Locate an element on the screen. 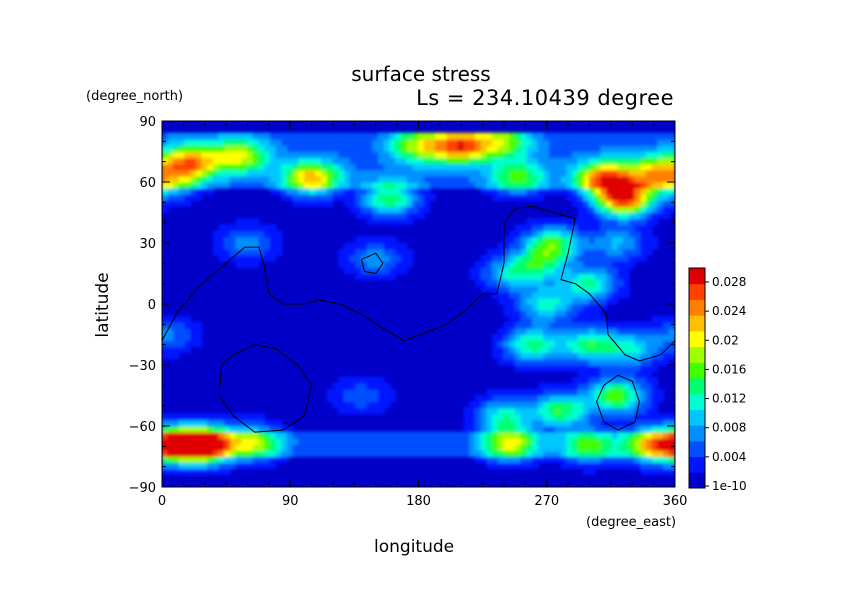 This screenshot has height=595, width=842. colorbar-label: 1e-10 is located at coordinates (729, 486).